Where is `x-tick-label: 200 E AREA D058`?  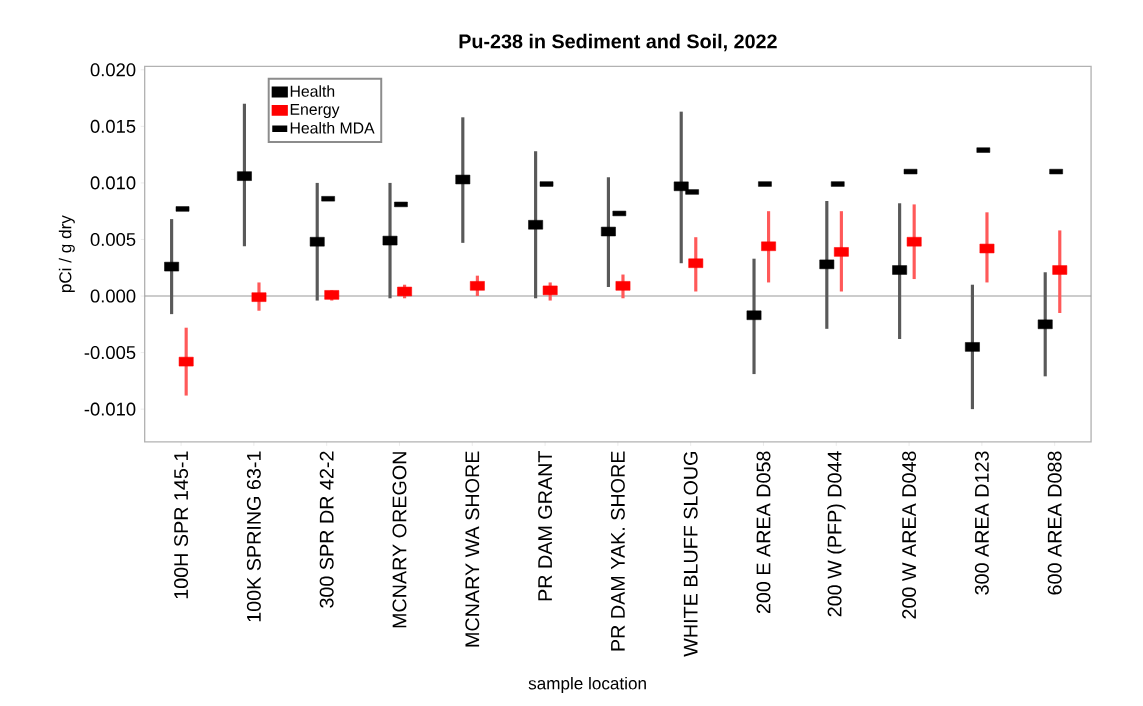
x-tick-label: 200 E AREA D058 is located at coordinates (763, 532).